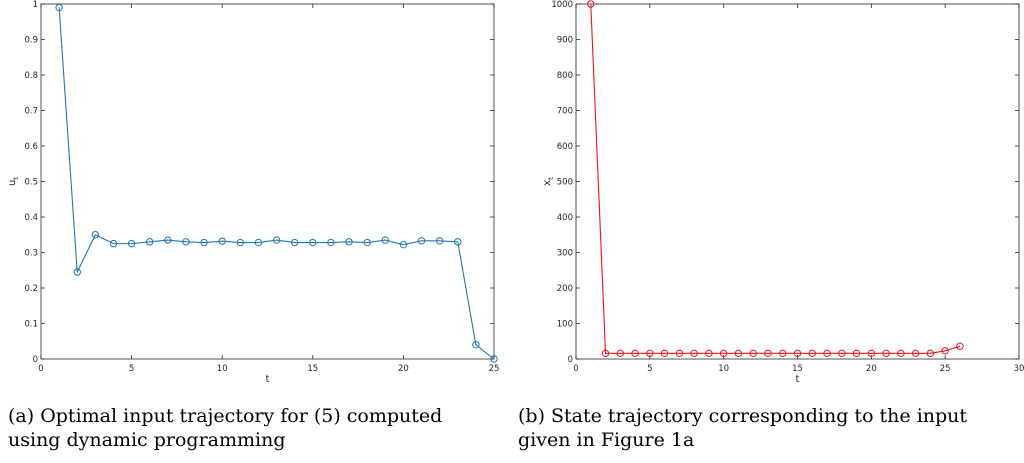 Image resolution: width=1024 pixels, height=463 pixels. What do you see at coordinates (31, 183) in the screenshot?
I see `chart-a-ytick-label: 0.5` at bounding box center [31, 183].